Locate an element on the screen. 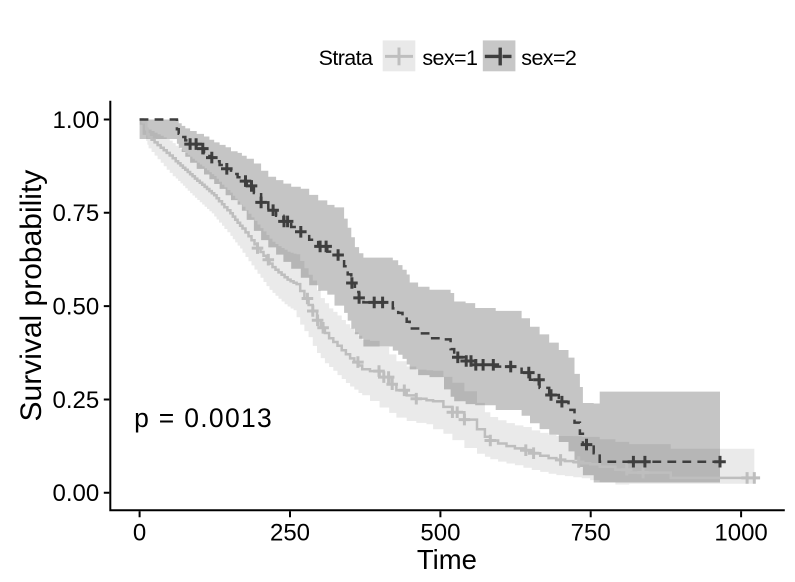 Image resolution: width=795 pixels, height=582 pixels. svg-text: sex=1 is located at coordinates (449, 58).